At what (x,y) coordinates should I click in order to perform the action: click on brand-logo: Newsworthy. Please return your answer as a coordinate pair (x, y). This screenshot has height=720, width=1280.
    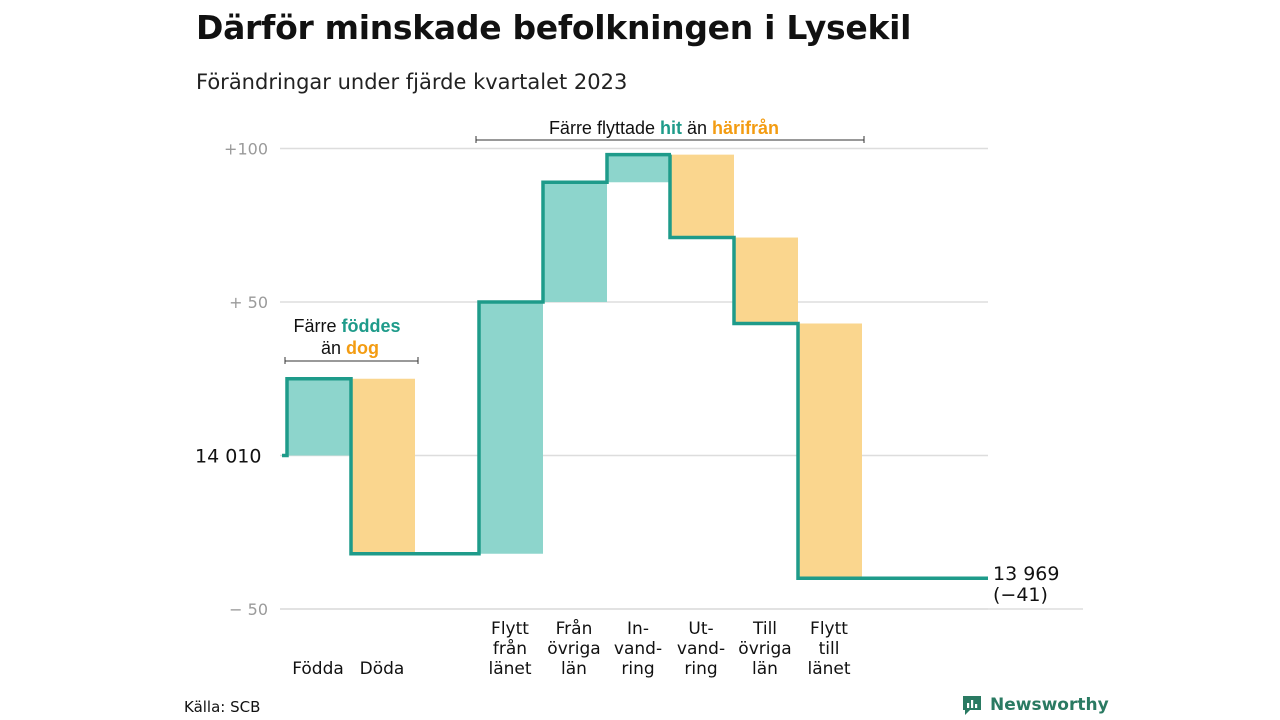
    Looking at the image, I should click on (1034, 705).